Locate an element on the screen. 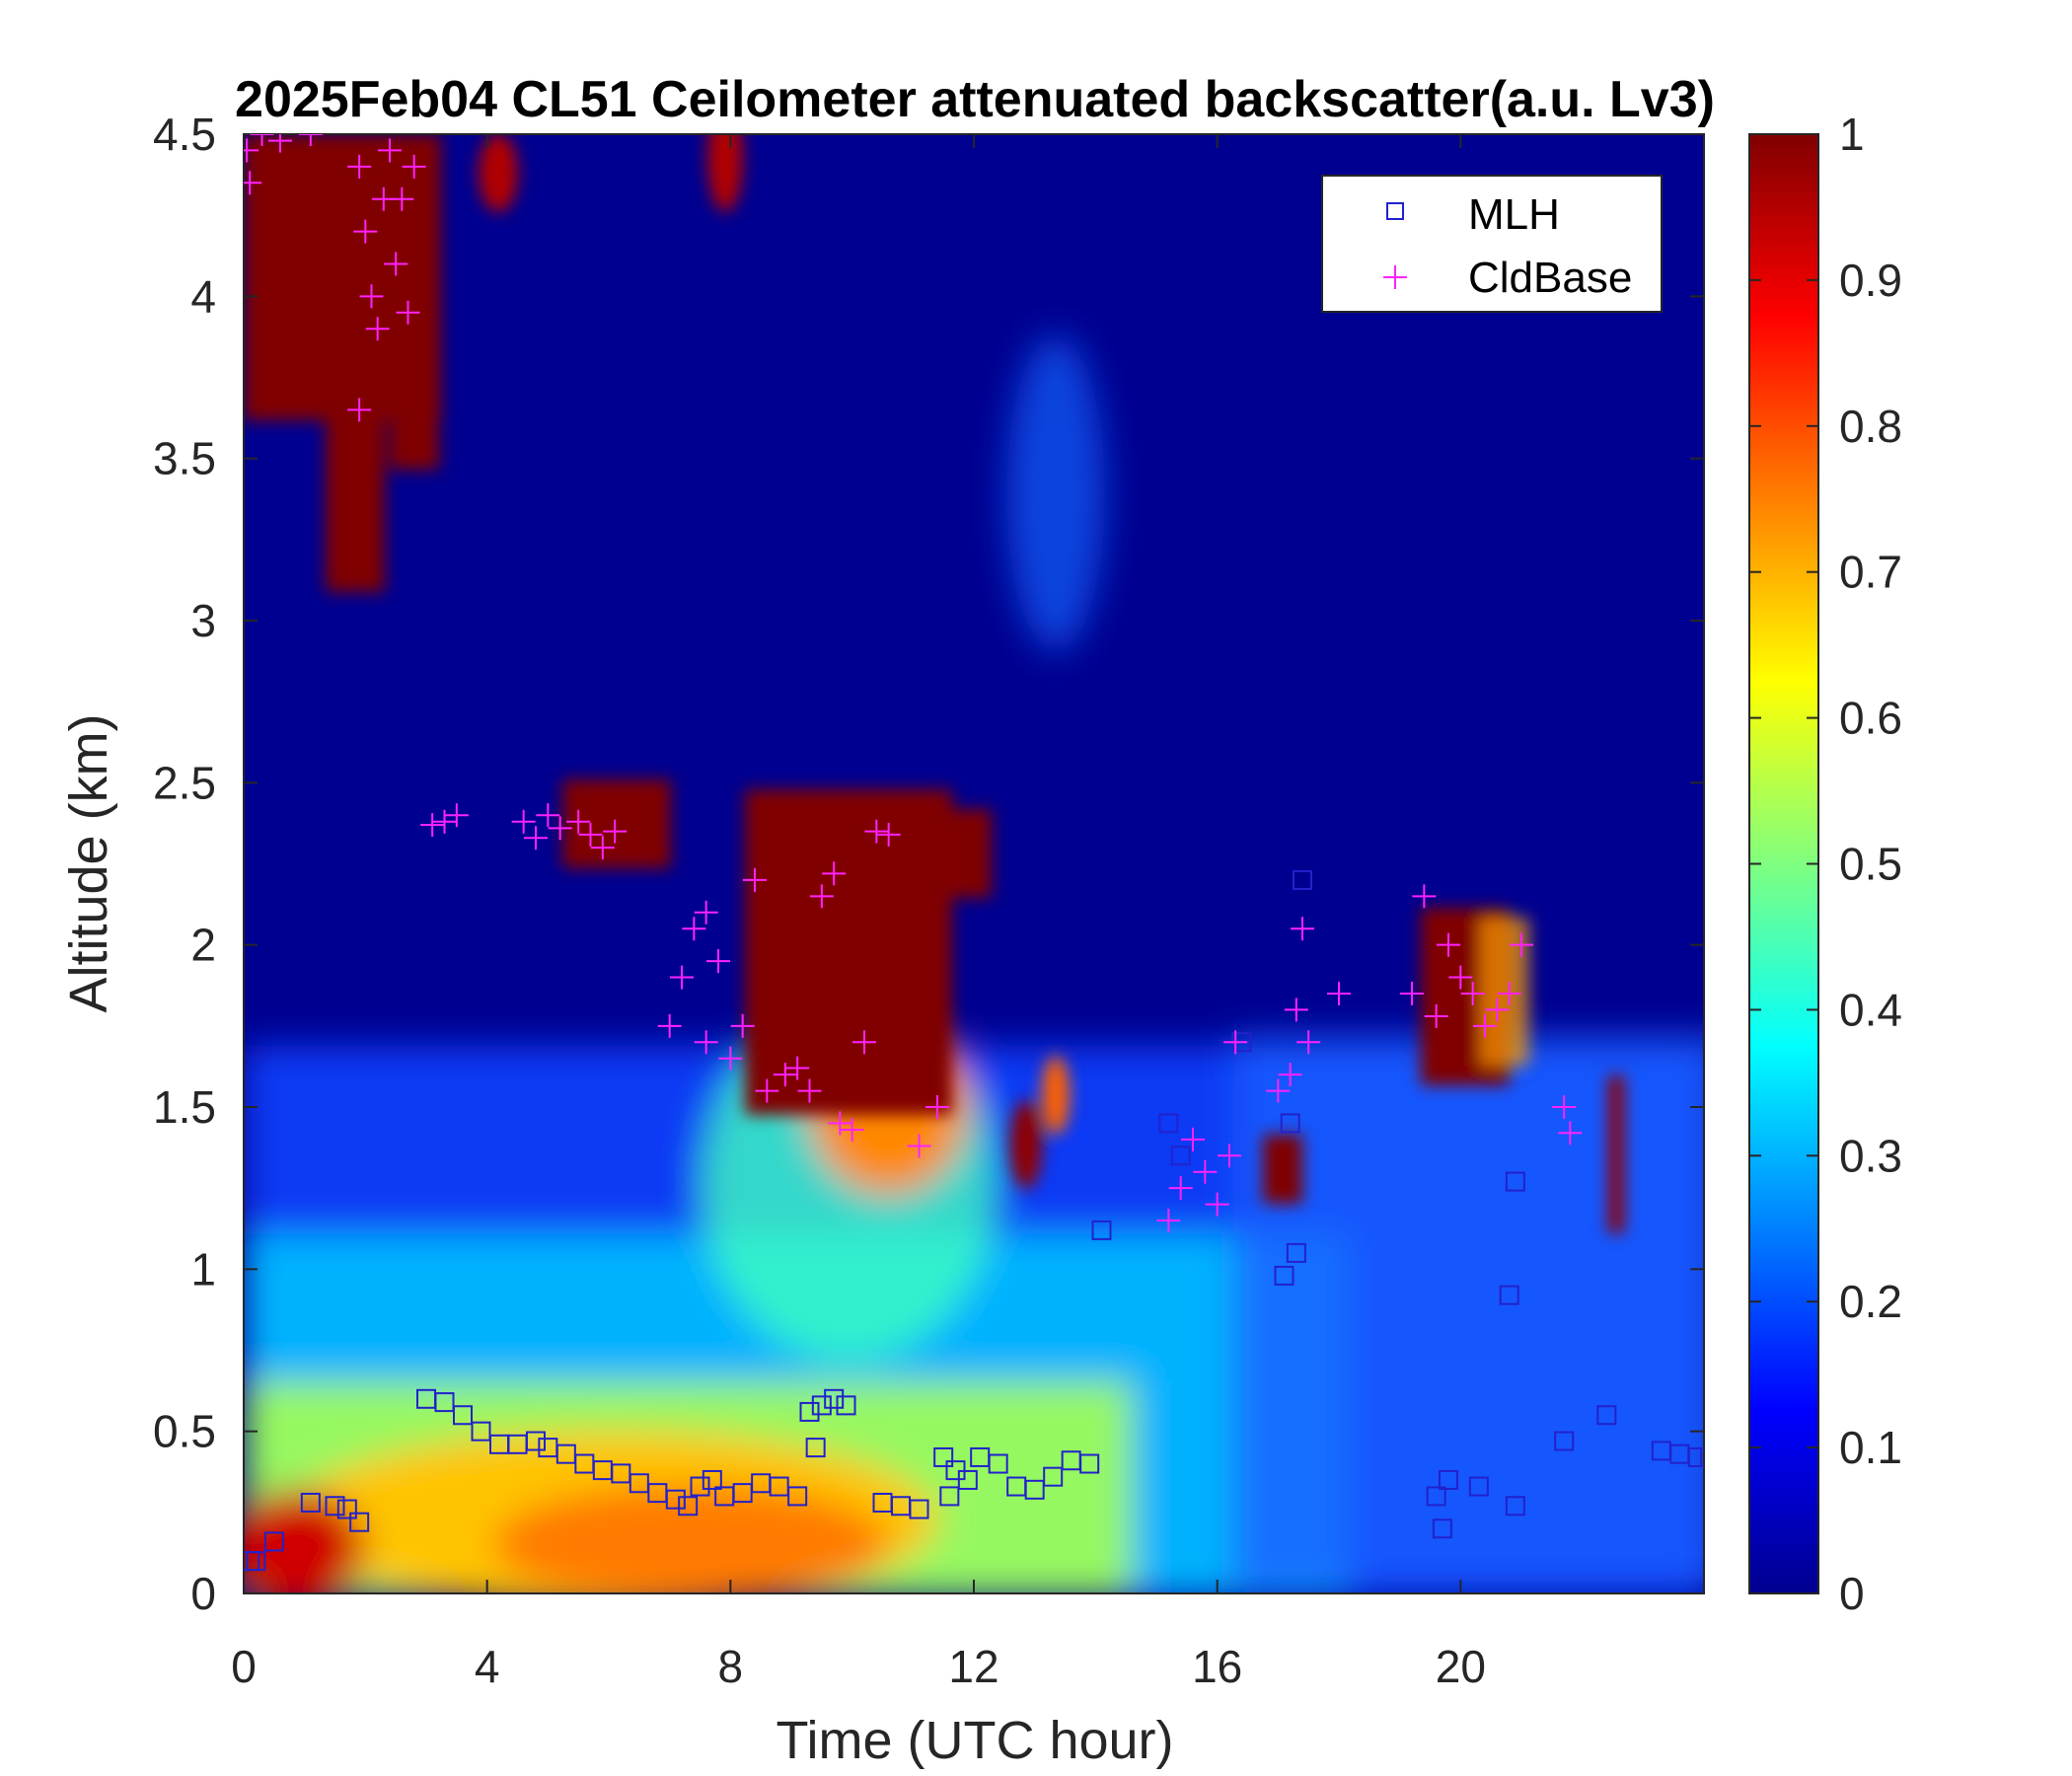 This screenshot has width=2072, height=1776. y-tick-label: 4.5 is located at coordinates (185, 135).